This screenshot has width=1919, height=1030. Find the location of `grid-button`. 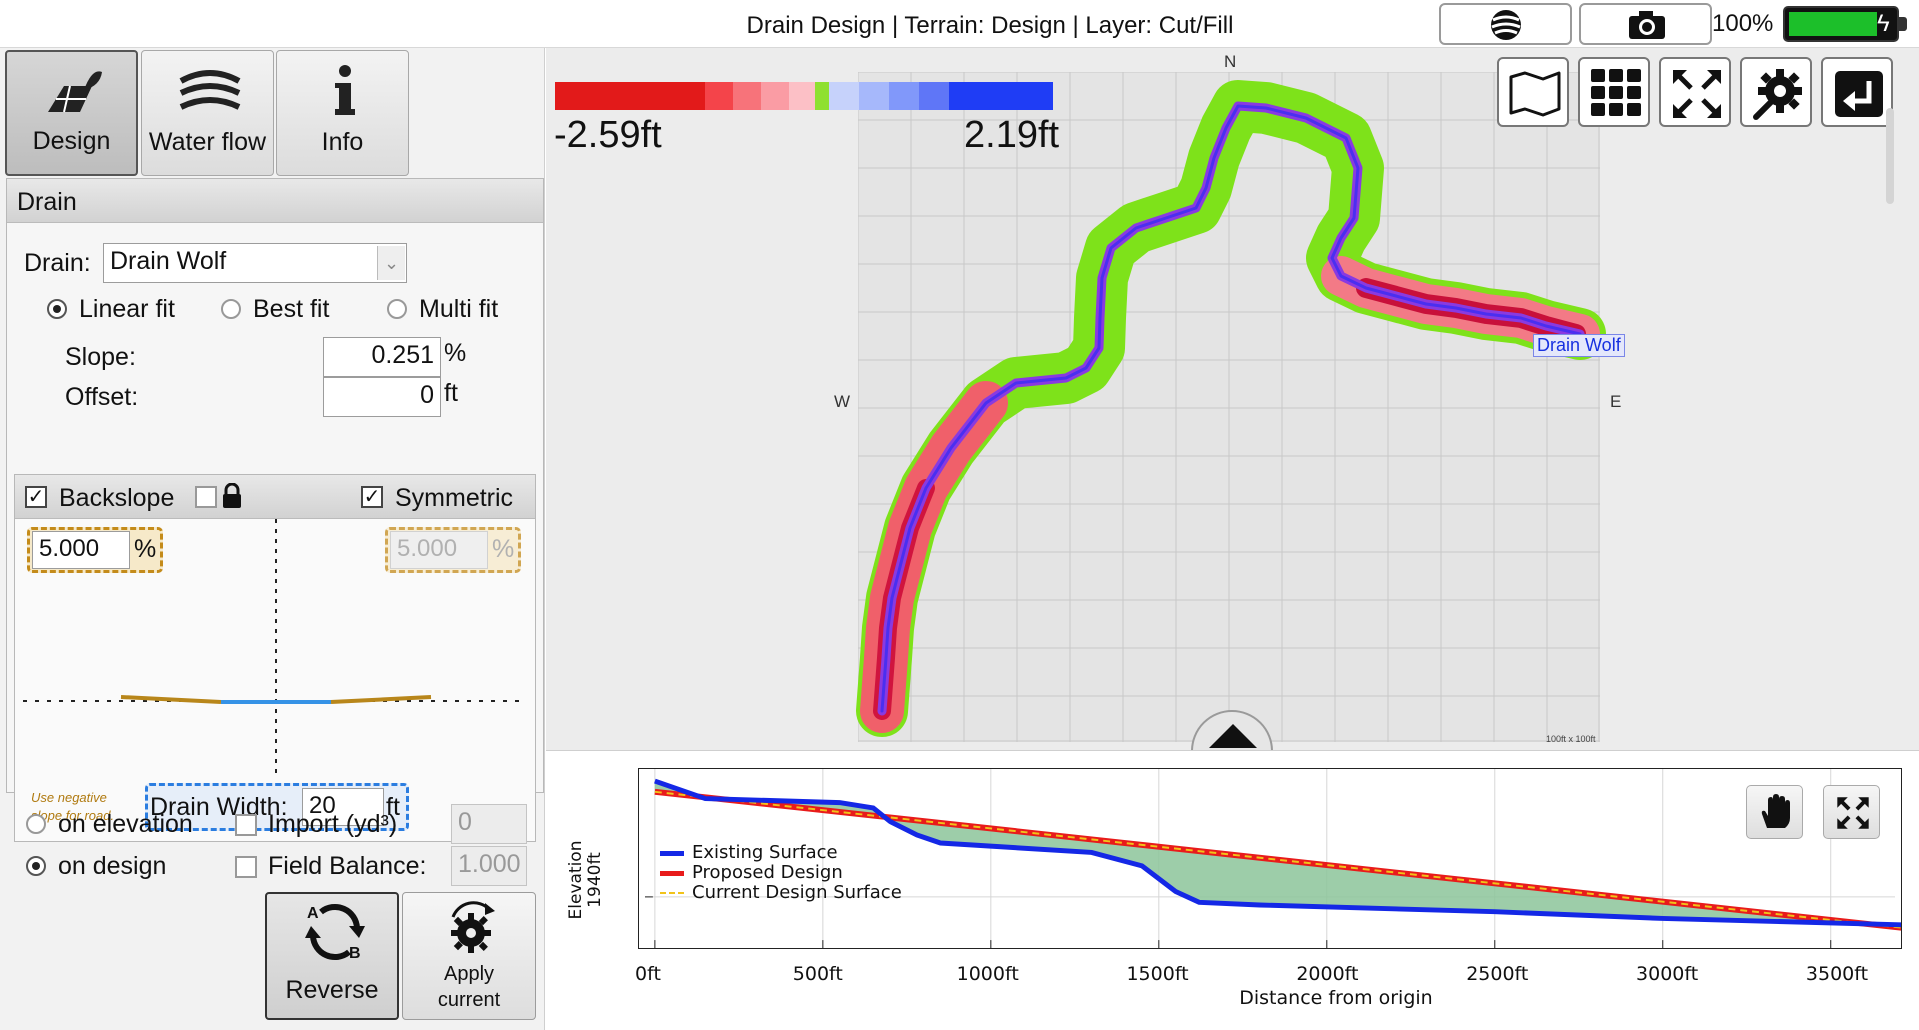

grid-button is located at coordinates (1614, 92).